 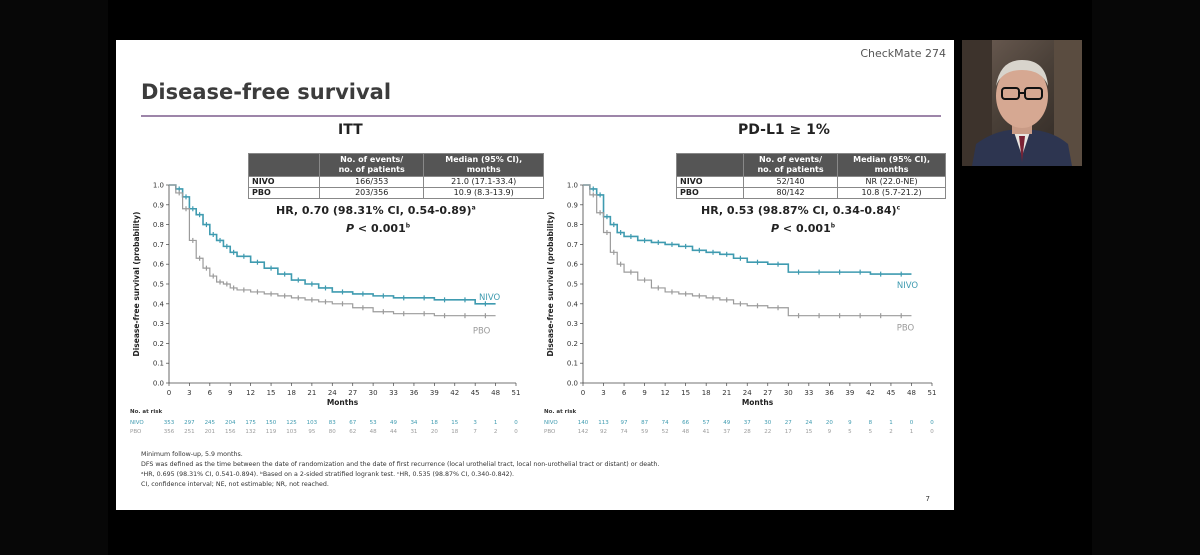 I want to click on pdl1-series-pbo, so click(x=747, y=250).